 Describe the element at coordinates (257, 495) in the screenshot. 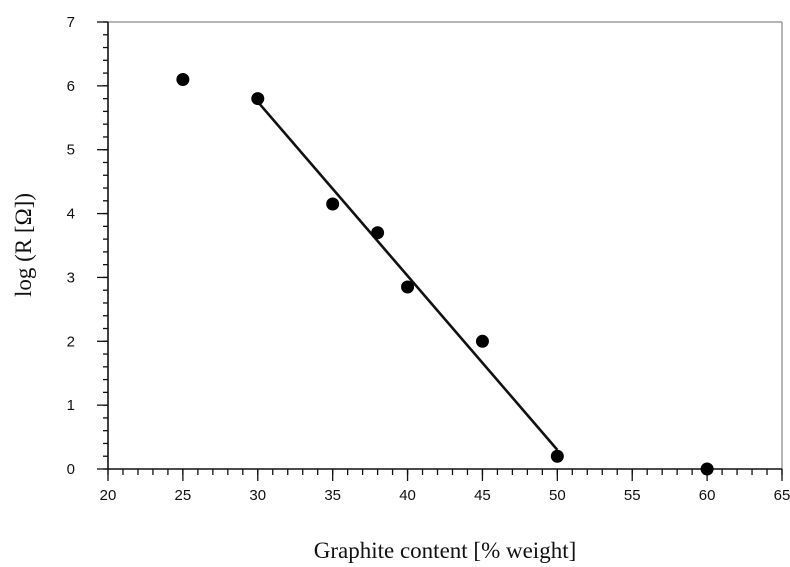

I see `x-tick-label: 30` at that location.